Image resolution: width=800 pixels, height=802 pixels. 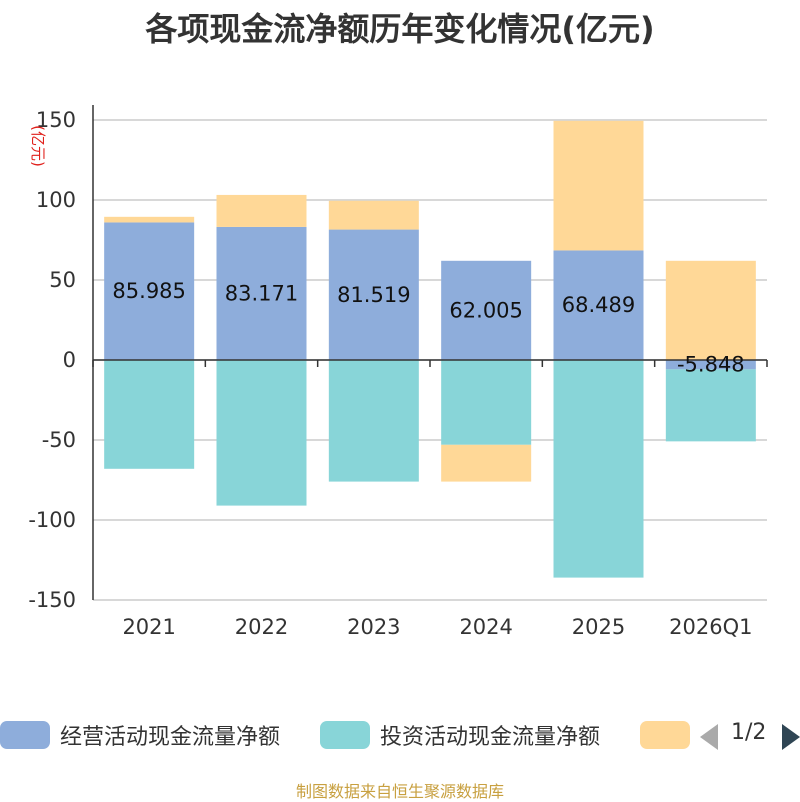 I want to click on legend-prev-page-icon, so click(x=709, y=737).